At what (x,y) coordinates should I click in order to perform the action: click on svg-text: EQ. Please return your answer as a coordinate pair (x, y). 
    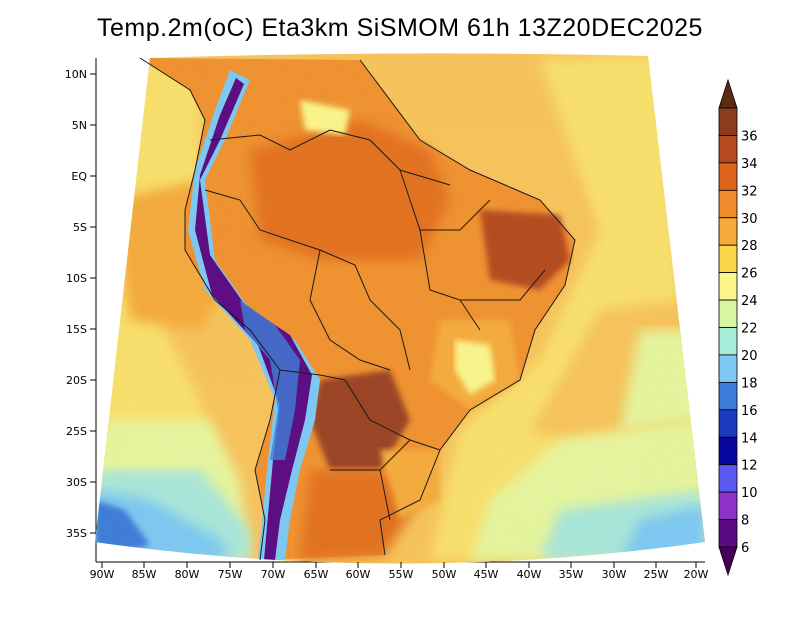
    Looking at the image, I should click on (79, 176).